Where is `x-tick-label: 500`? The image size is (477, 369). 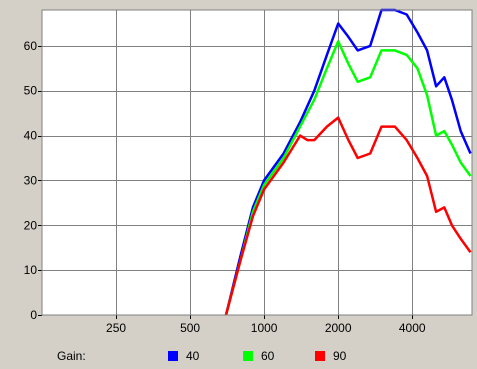
x-tick-label: 500 is located at coordinates (190, 328).